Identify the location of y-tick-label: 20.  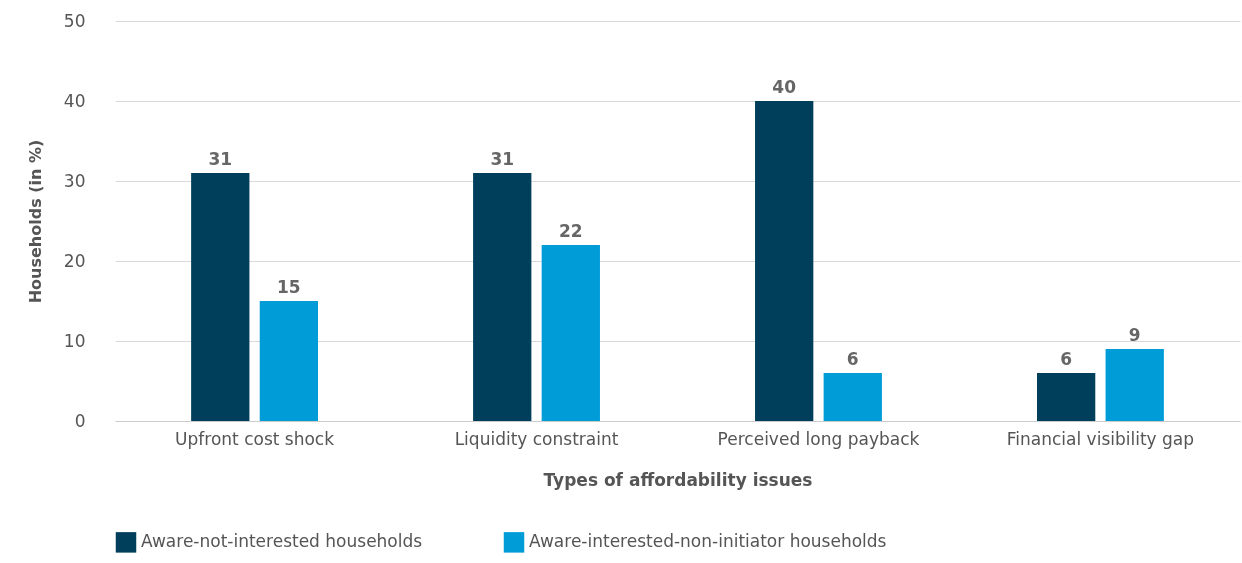
(74, 260).